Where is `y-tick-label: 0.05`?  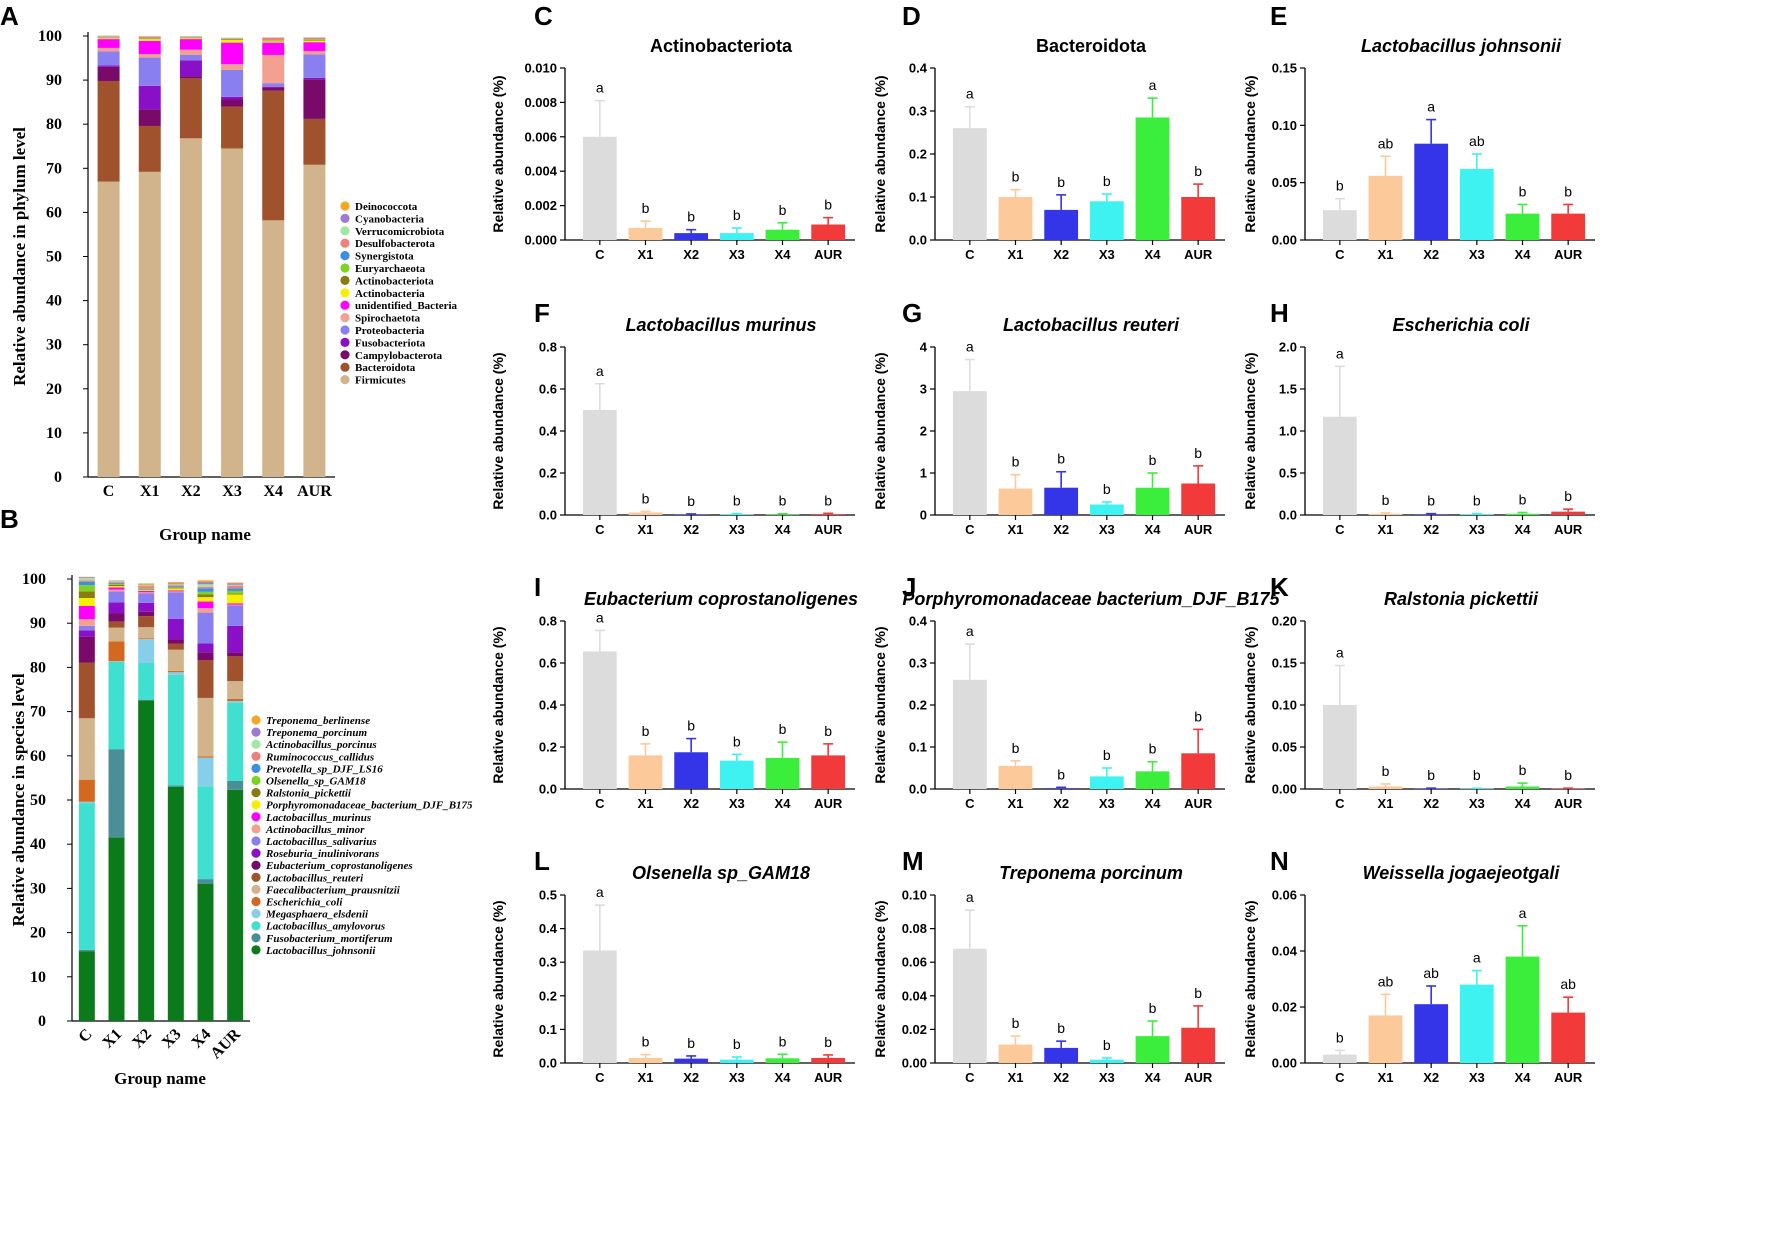
y-tick-label: 0.05 is located at coordinates (1284, 182).